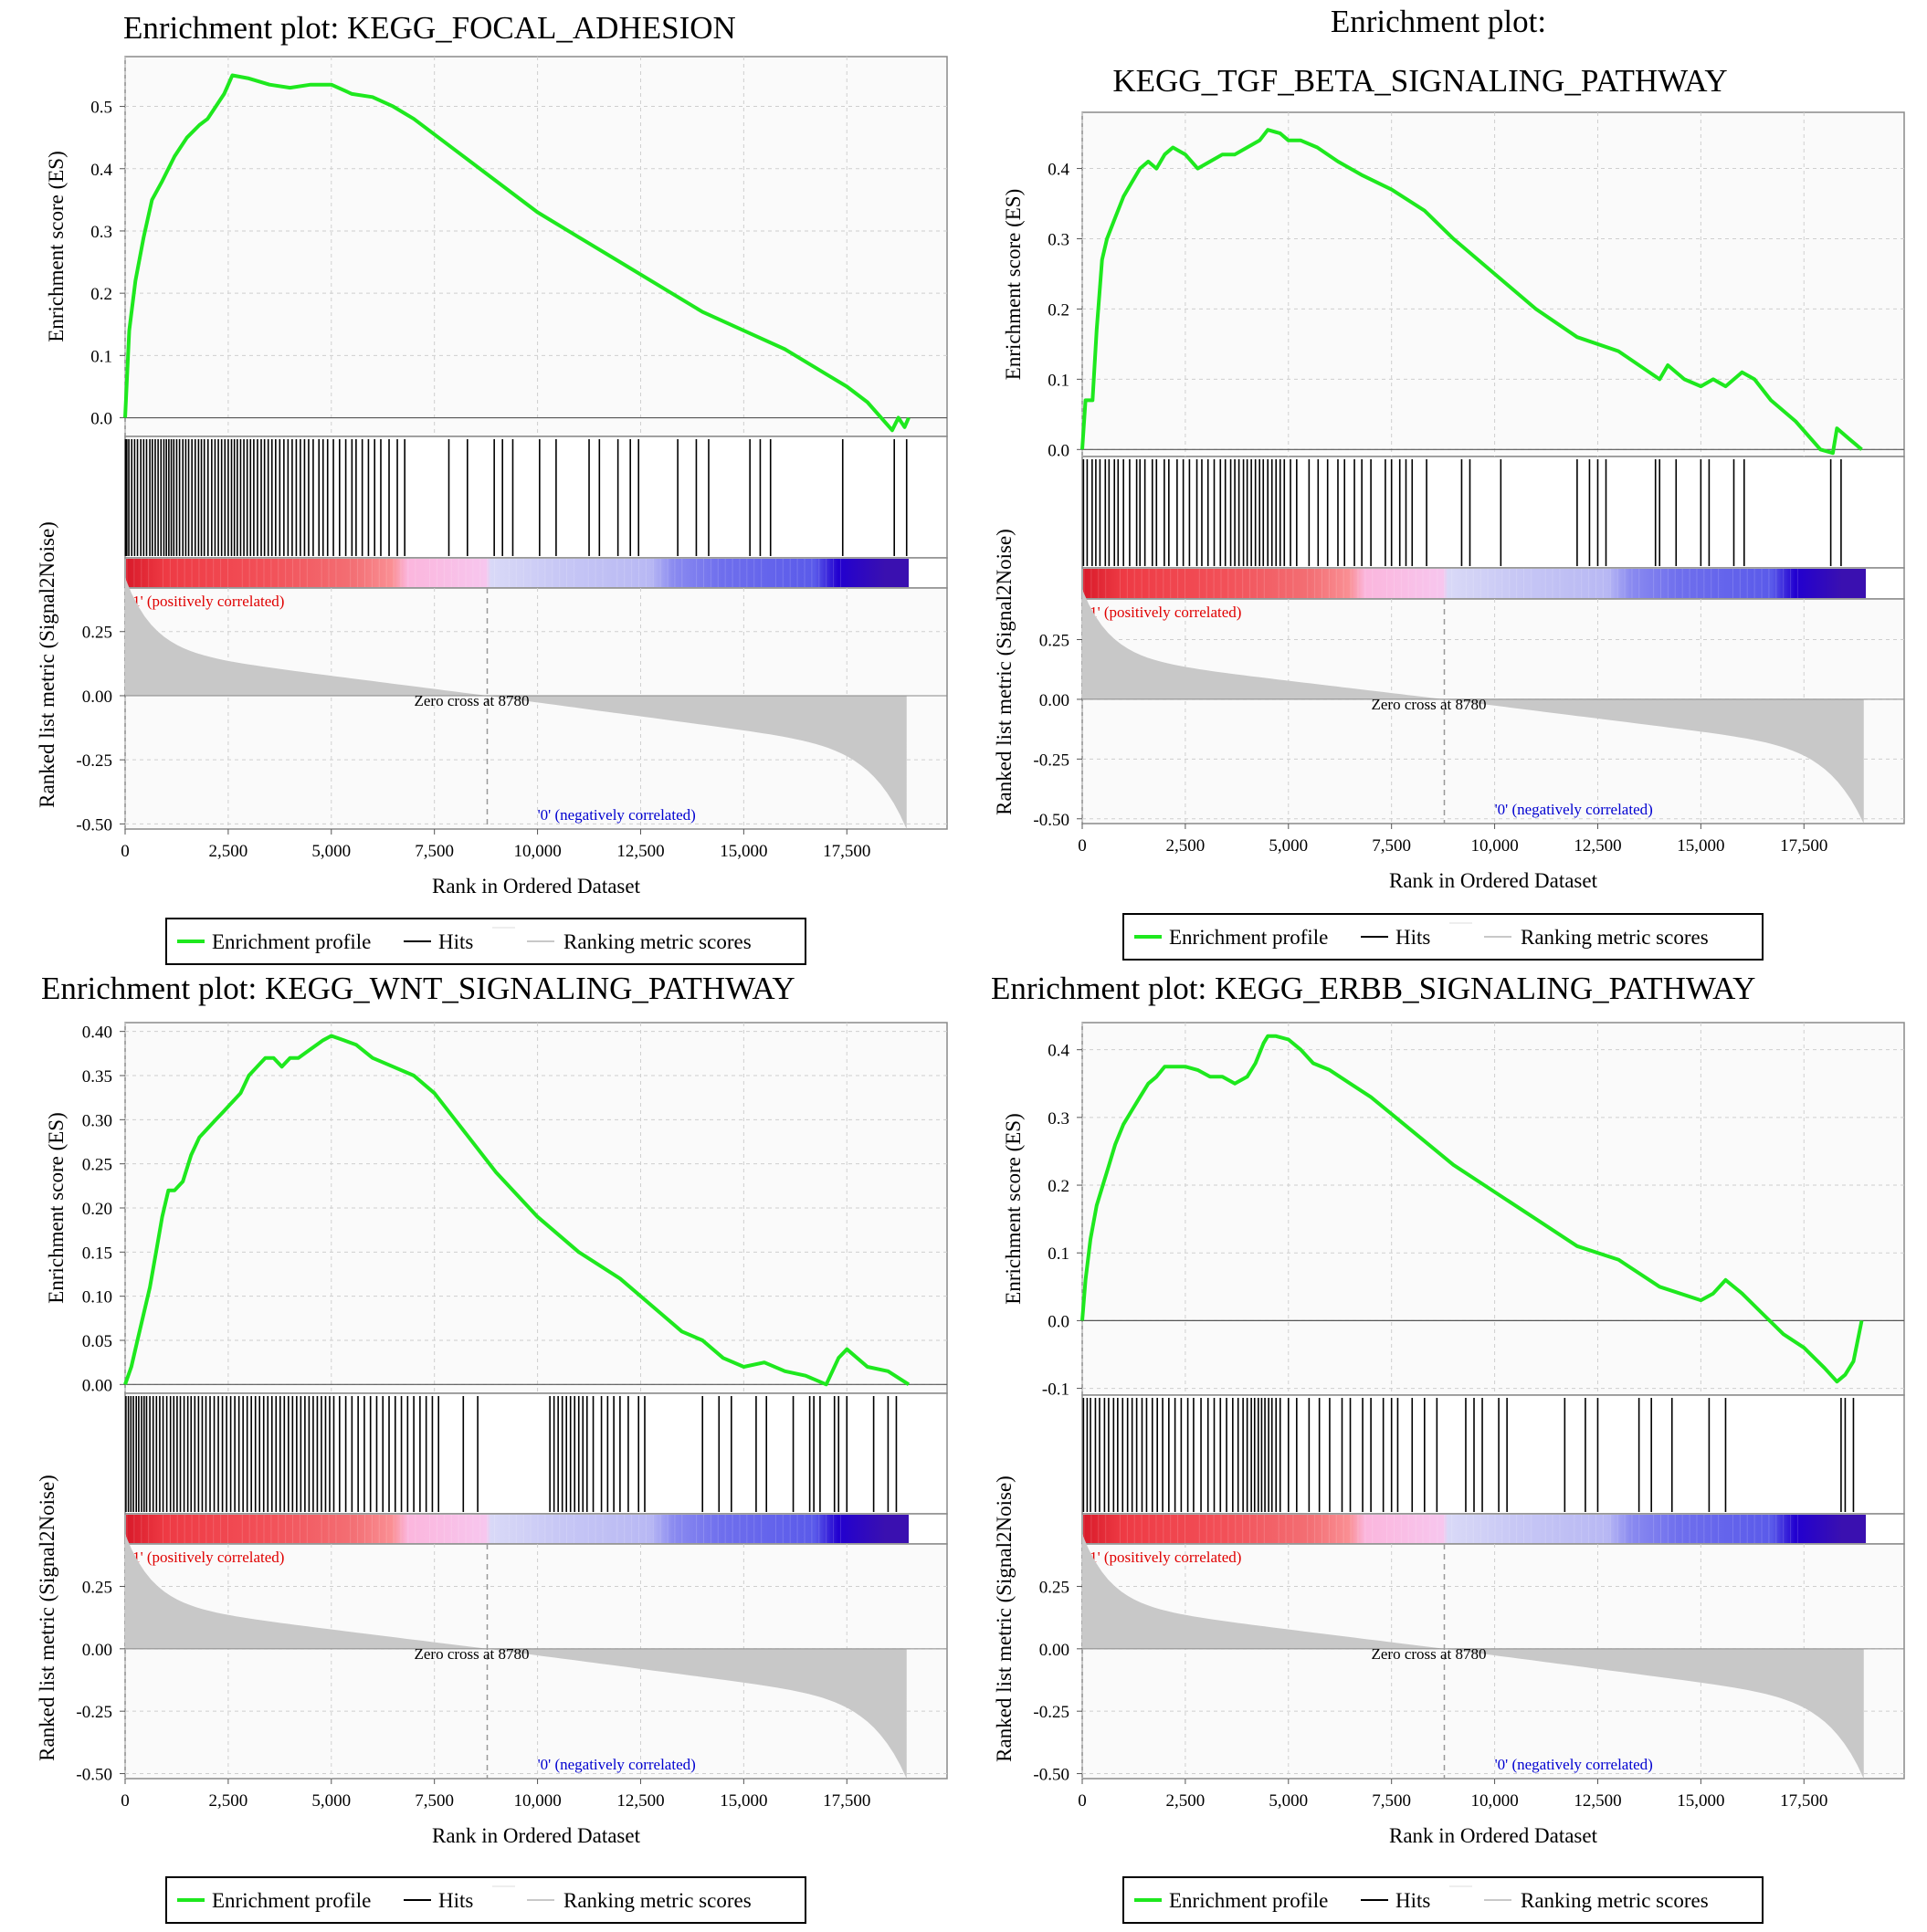 The width and height of the screenshot is (1927, 1932). Describe the element at coordinates (97, 1209) in the screenshot. I see `es-tick-label: 0.20` at that location.